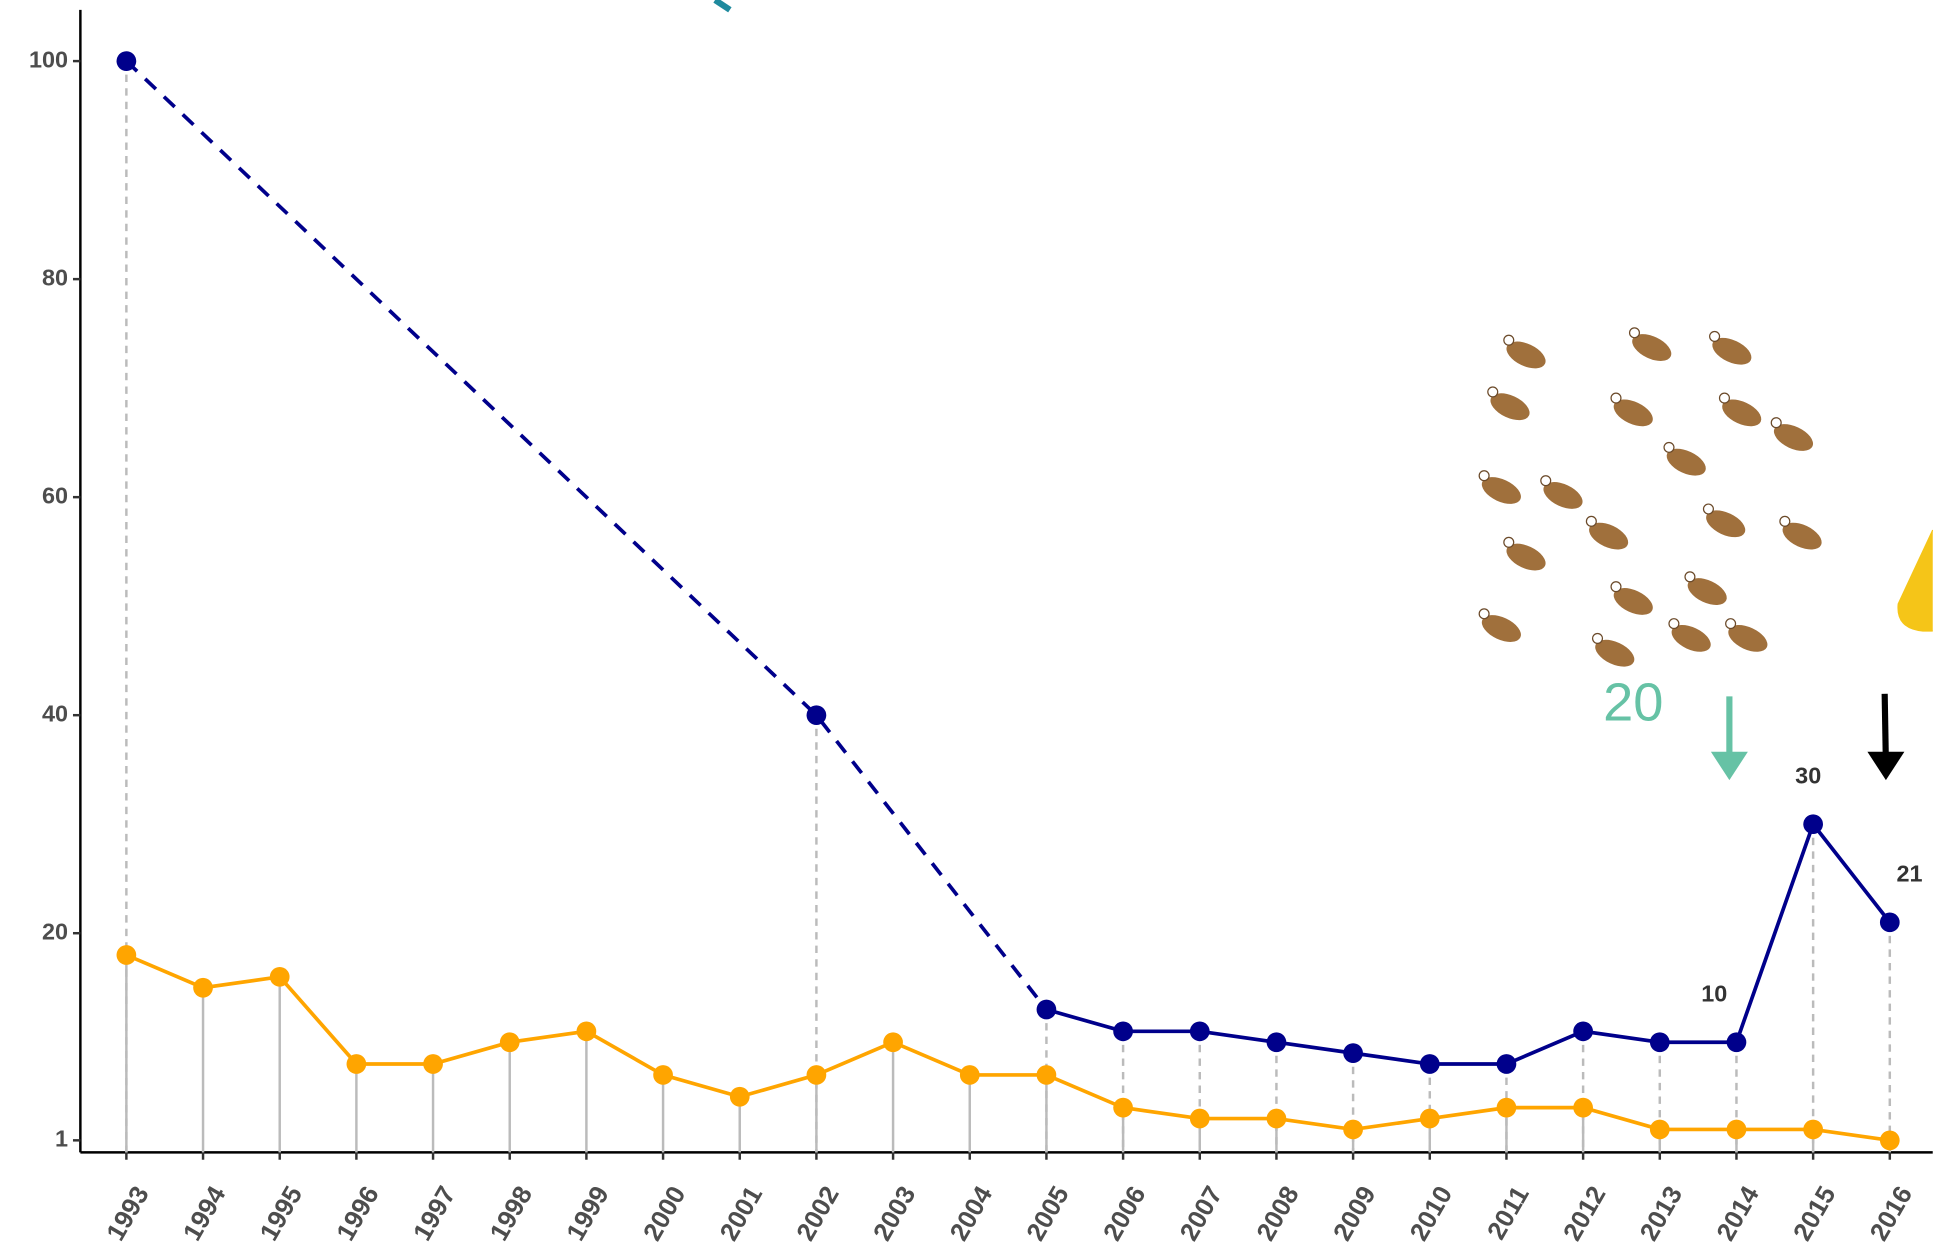 Image resolution: width=1933 pixels, height=1246 pixels. Describe the element at coordinates (1278, 1214) in the screenshot. I see `x-tick-label: 2008` at that location.